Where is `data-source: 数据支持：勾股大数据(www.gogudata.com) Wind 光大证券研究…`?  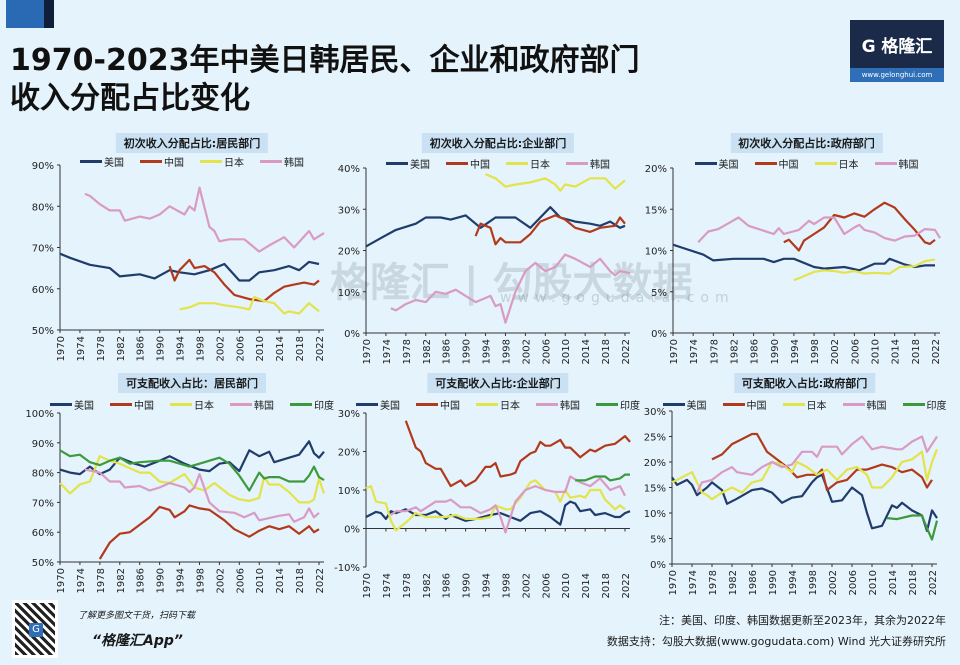
data-source: 数据支持：勾股大数据(www.gogudata.com) Wind 光大证券研究… is located at coordinates (776, 641).